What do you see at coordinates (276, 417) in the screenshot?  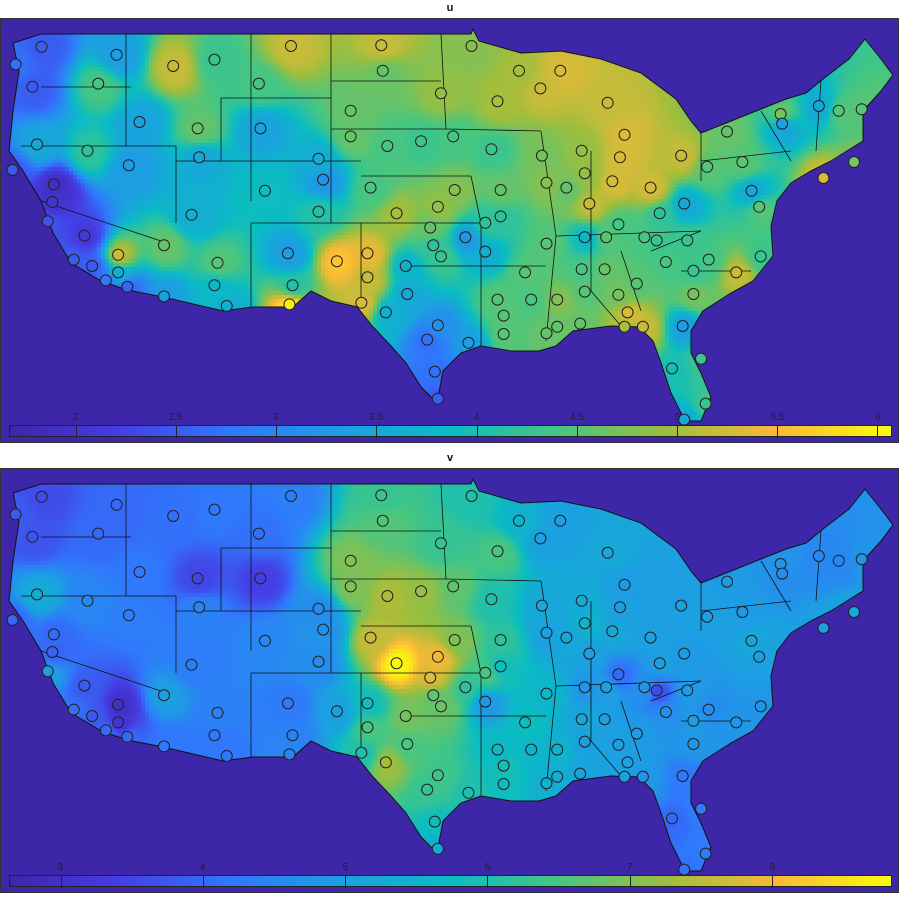 I see `colorbar-tick-label: 3` at bounding box center [276, 417].